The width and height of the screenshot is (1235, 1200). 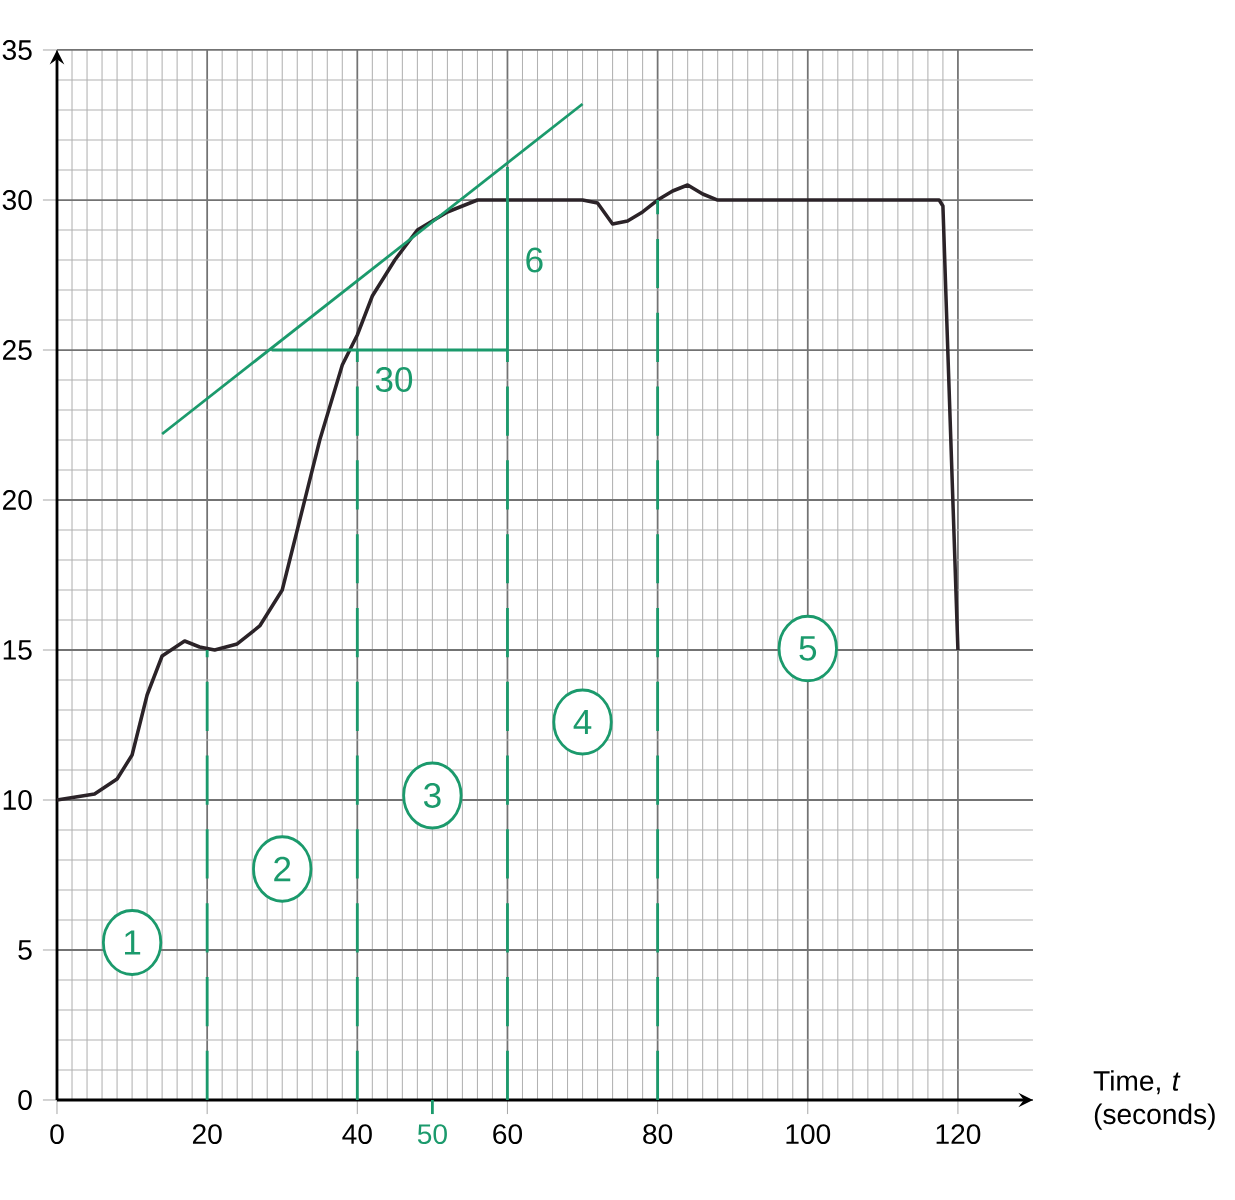 What do you see at coordinates (17, 650) in the screenshot?
I see `y-tick-label: 15` at bounding box center [17, 650].